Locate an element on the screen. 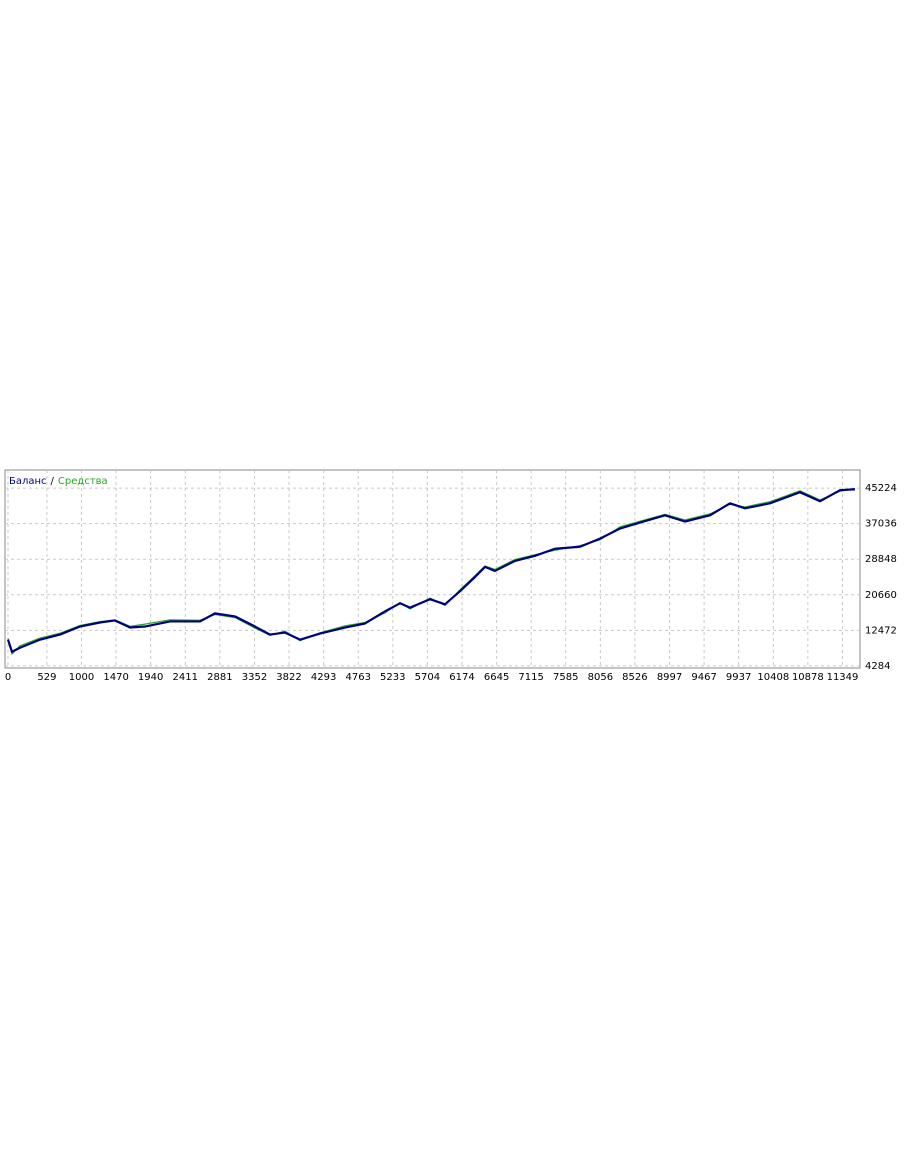 The image size is (910, 1159). x-tick-label: 8526 is located at coordinates (634, 677).